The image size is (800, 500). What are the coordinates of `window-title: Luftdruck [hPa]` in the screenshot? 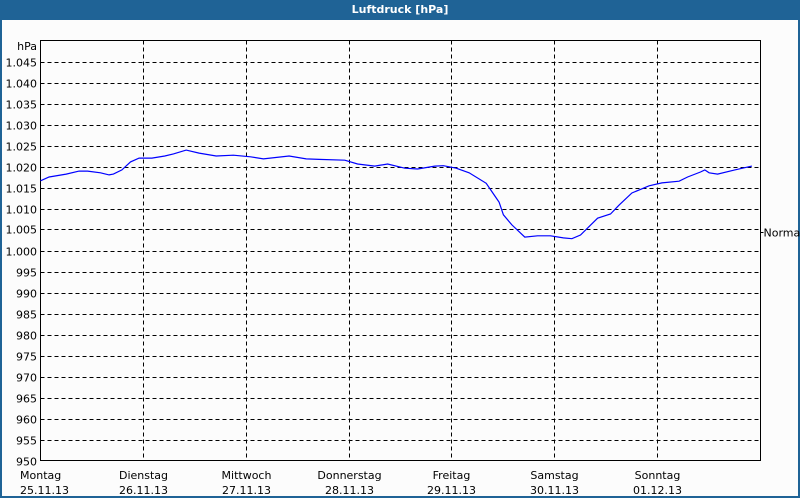 It's located at (400, 10).